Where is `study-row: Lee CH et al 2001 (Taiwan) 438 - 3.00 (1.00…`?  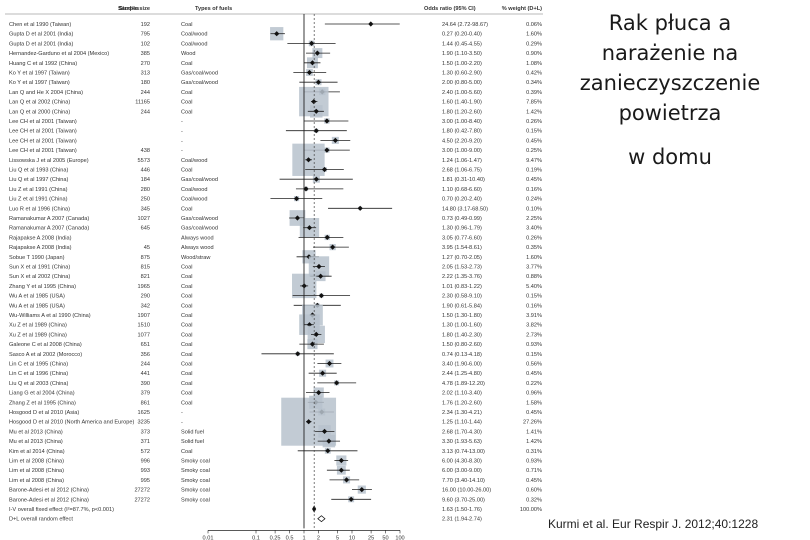 study-row: Lee CH et al 2001 (Taiwan) 438 - 3.00 (1.00… is located at coordinates (275, 150).